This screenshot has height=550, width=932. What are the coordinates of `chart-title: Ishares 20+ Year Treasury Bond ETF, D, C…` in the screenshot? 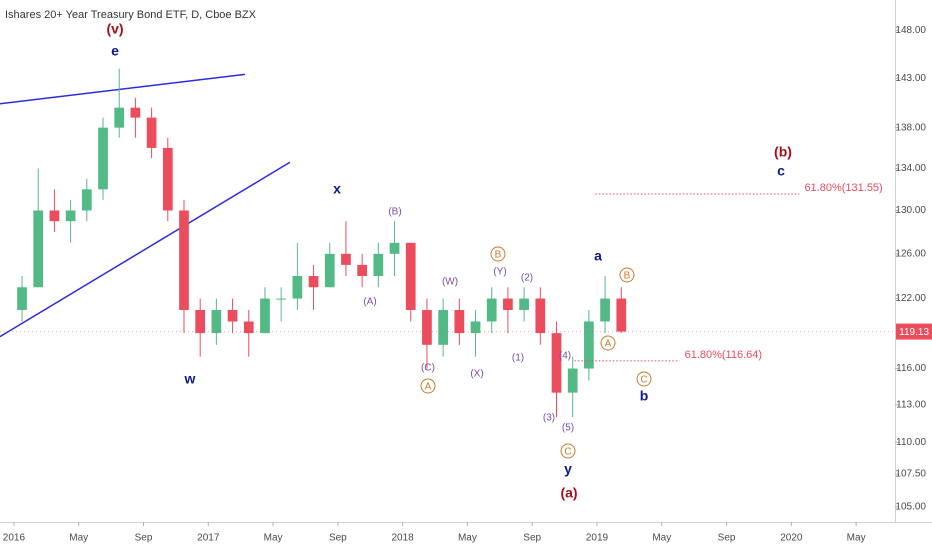 It's located at (131, 15).